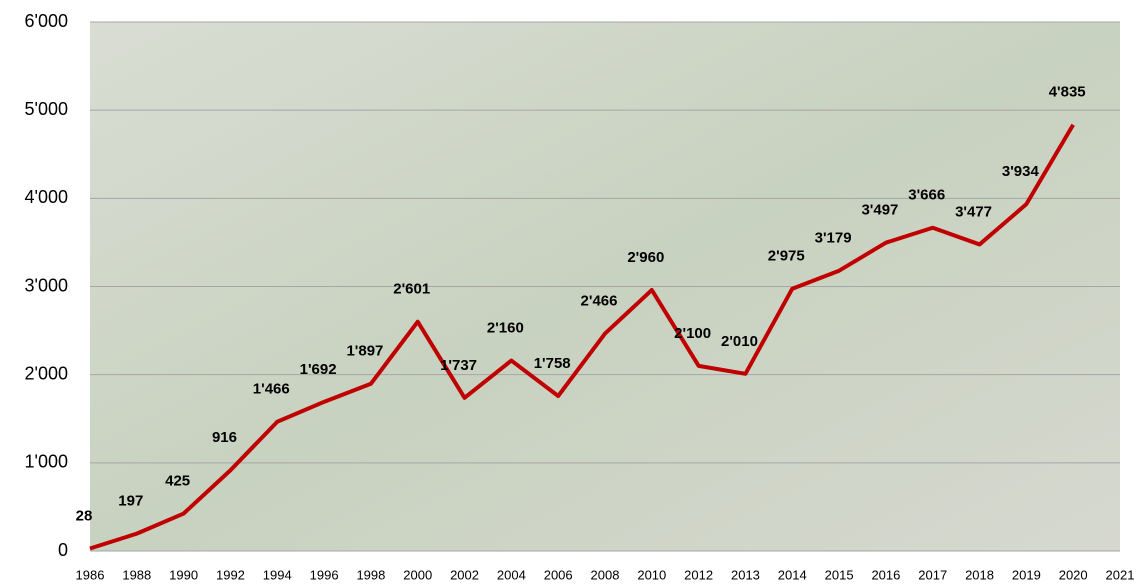 The height and width of the screenshot is (585, 1144). I want to click on data-label: 1'897, so click(364, 351).